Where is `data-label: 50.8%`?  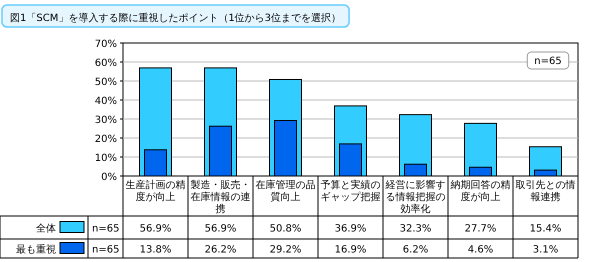
data-label: 50.8% is located at coordinates (286, 229).